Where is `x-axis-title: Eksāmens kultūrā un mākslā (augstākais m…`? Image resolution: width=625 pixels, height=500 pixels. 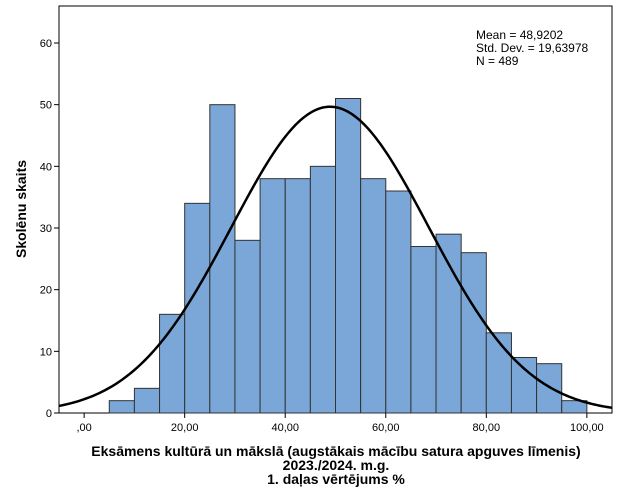 x-axis-title: Eksāmens kultūrā un mākslā (augstākais m… is located at coordinates (335, 465).